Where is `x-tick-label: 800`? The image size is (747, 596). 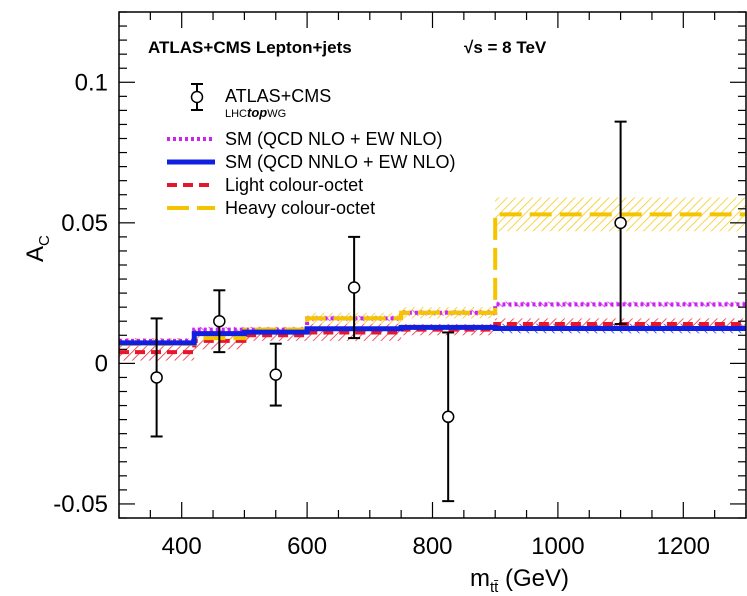
x-tick-label: 800 is located at coordinates (432, 546).